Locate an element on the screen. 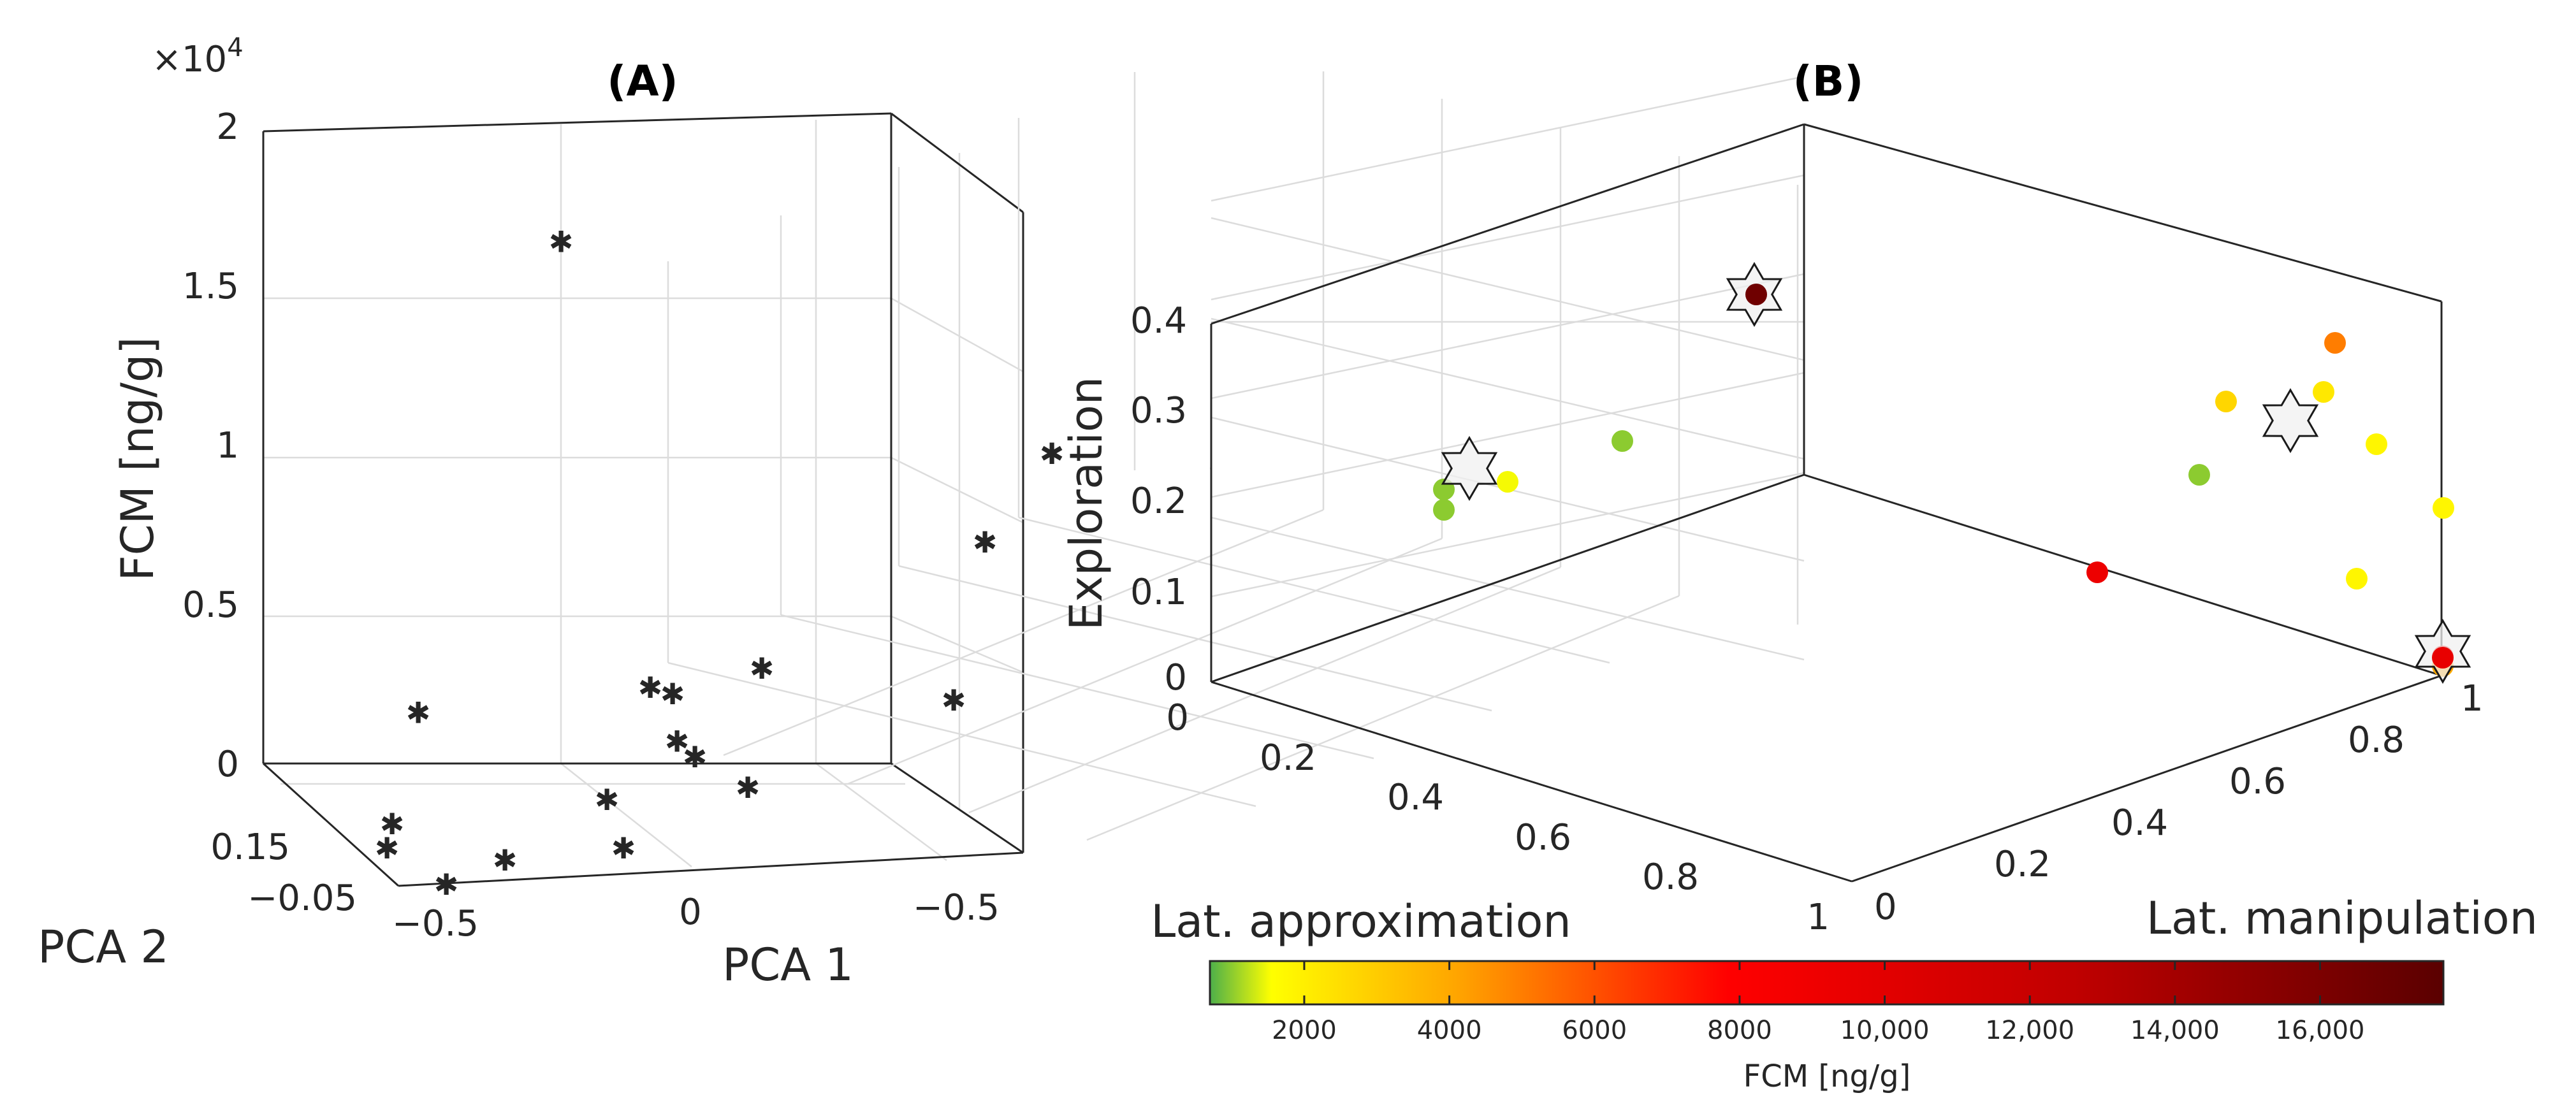  panel-a-z-ticks: 0 0.5 1 1.5 2 is located at coordinates (210, 445).